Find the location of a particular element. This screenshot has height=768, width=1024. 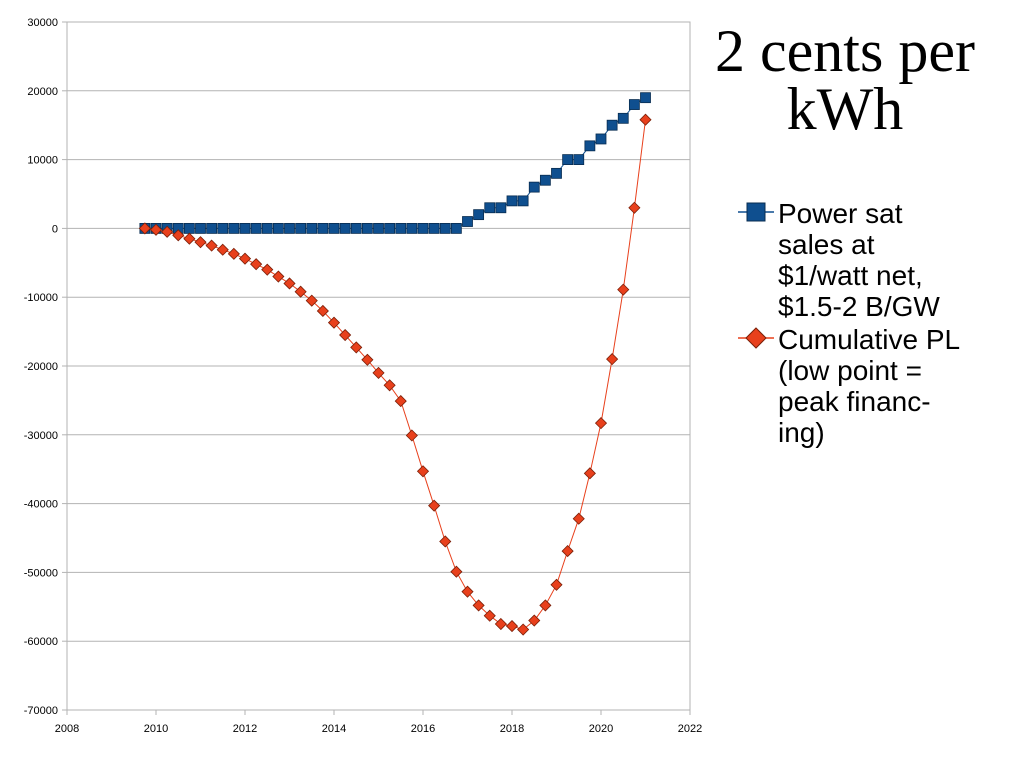

x-tick-label: 2012 is located at coordinates (245, 729).